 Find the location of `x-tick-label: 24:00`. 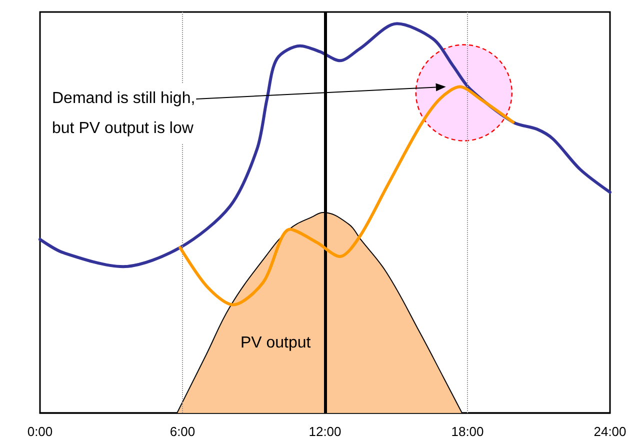

x-tick-label: 24:00 is located at coordinates (610, 431).